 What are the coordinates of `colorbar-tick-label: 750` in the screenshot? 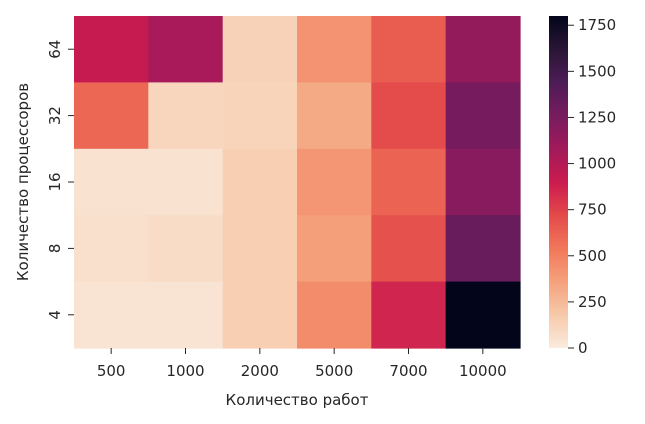 It's located at (592, 210).